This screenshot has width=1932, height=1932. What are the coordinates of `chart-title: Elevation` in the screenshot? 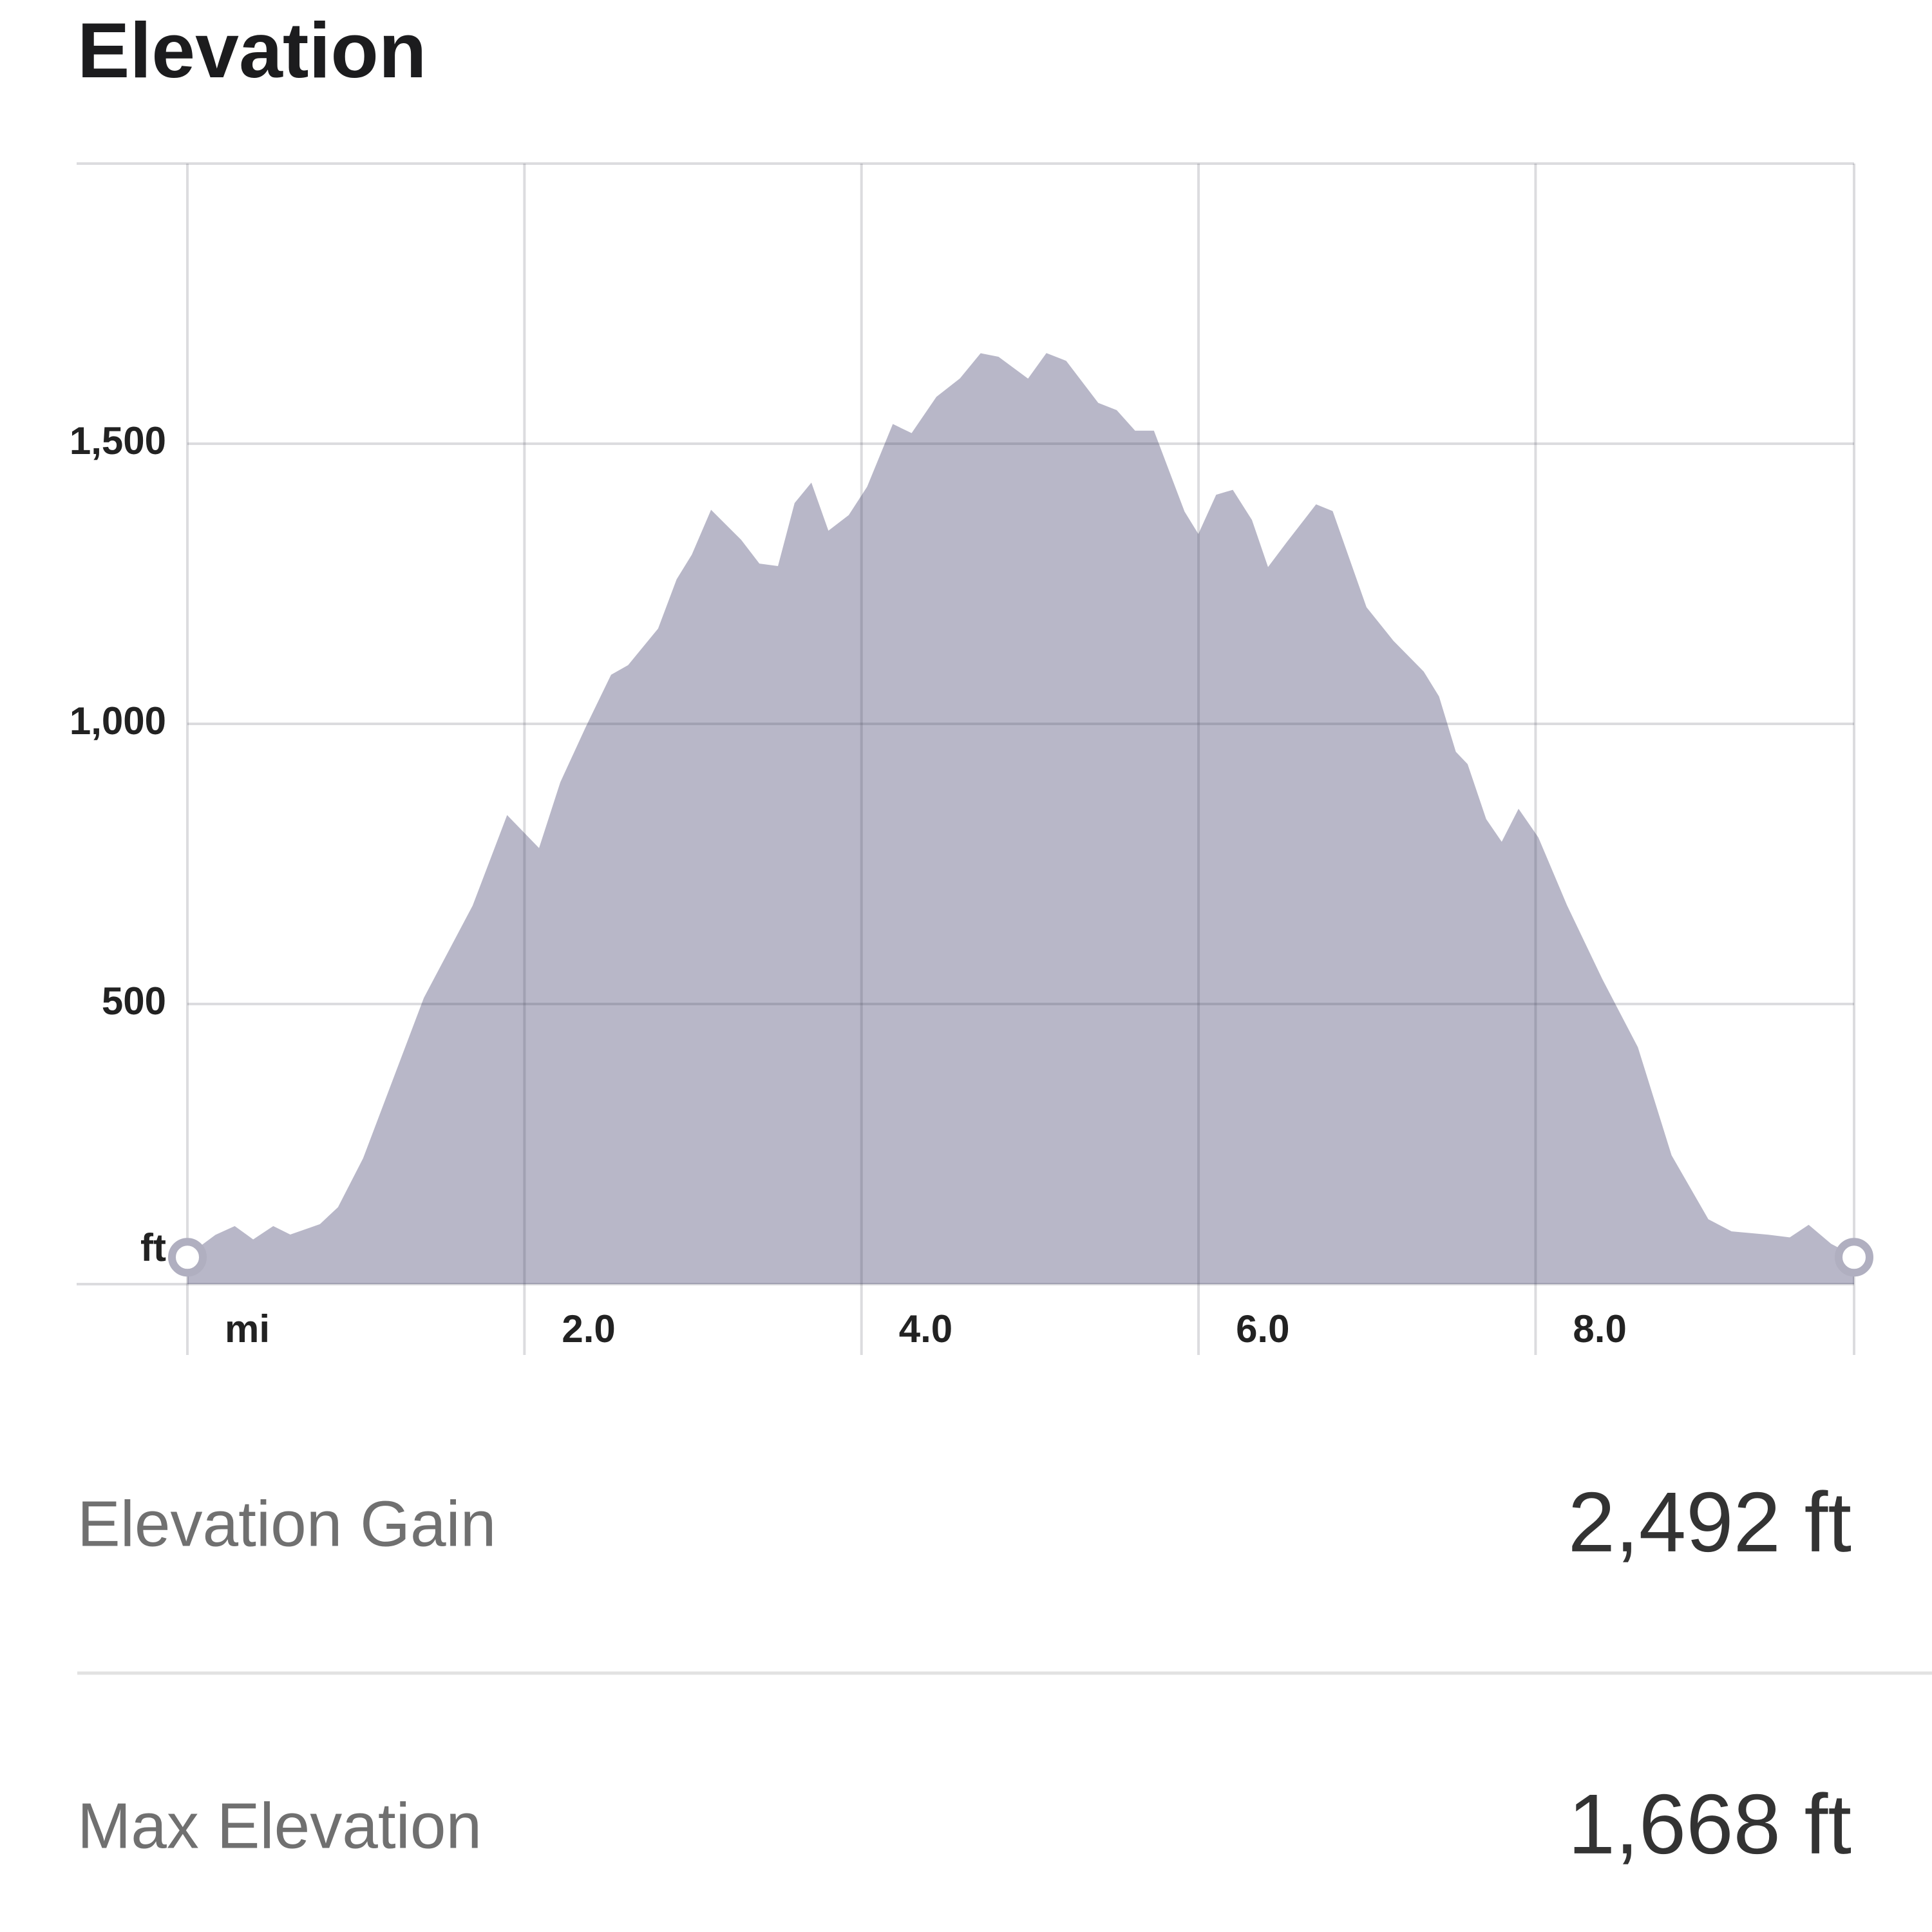 It's located at (251, 50).